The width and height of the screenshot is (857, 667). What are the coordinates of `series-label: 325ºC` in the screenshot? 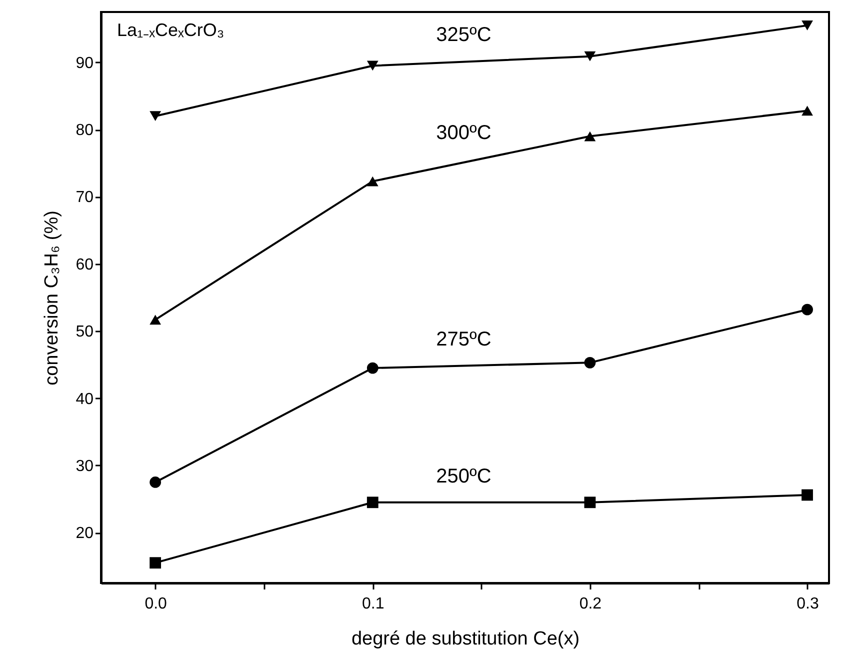 It's located at (464, 35).